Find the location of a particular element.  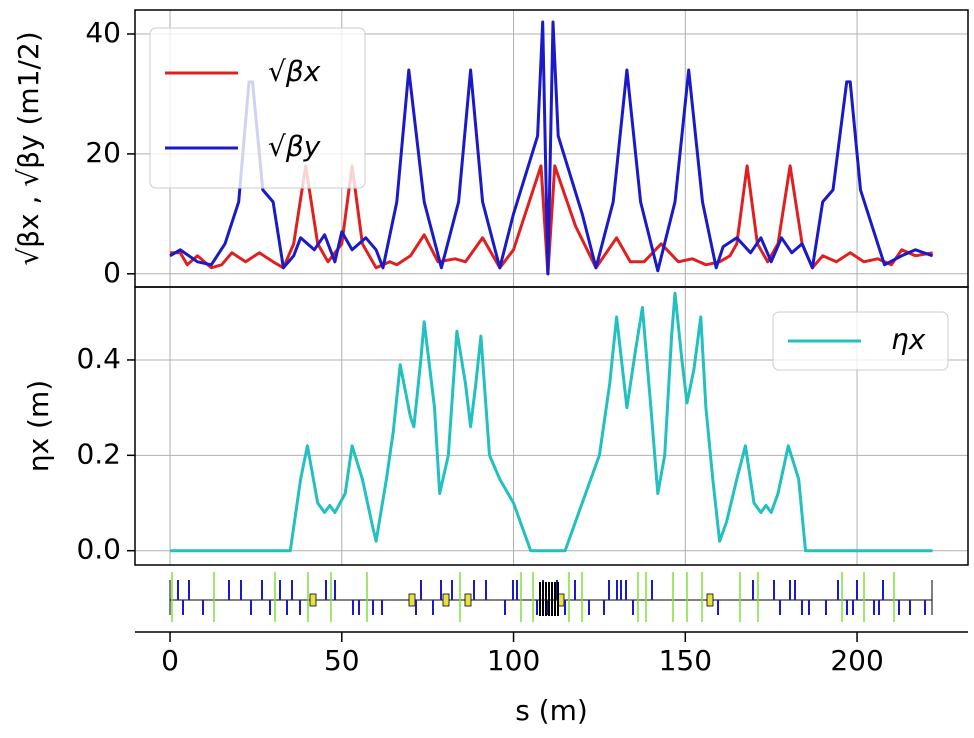

x-axis-label: s (m) is located at coordinates (551, 710).